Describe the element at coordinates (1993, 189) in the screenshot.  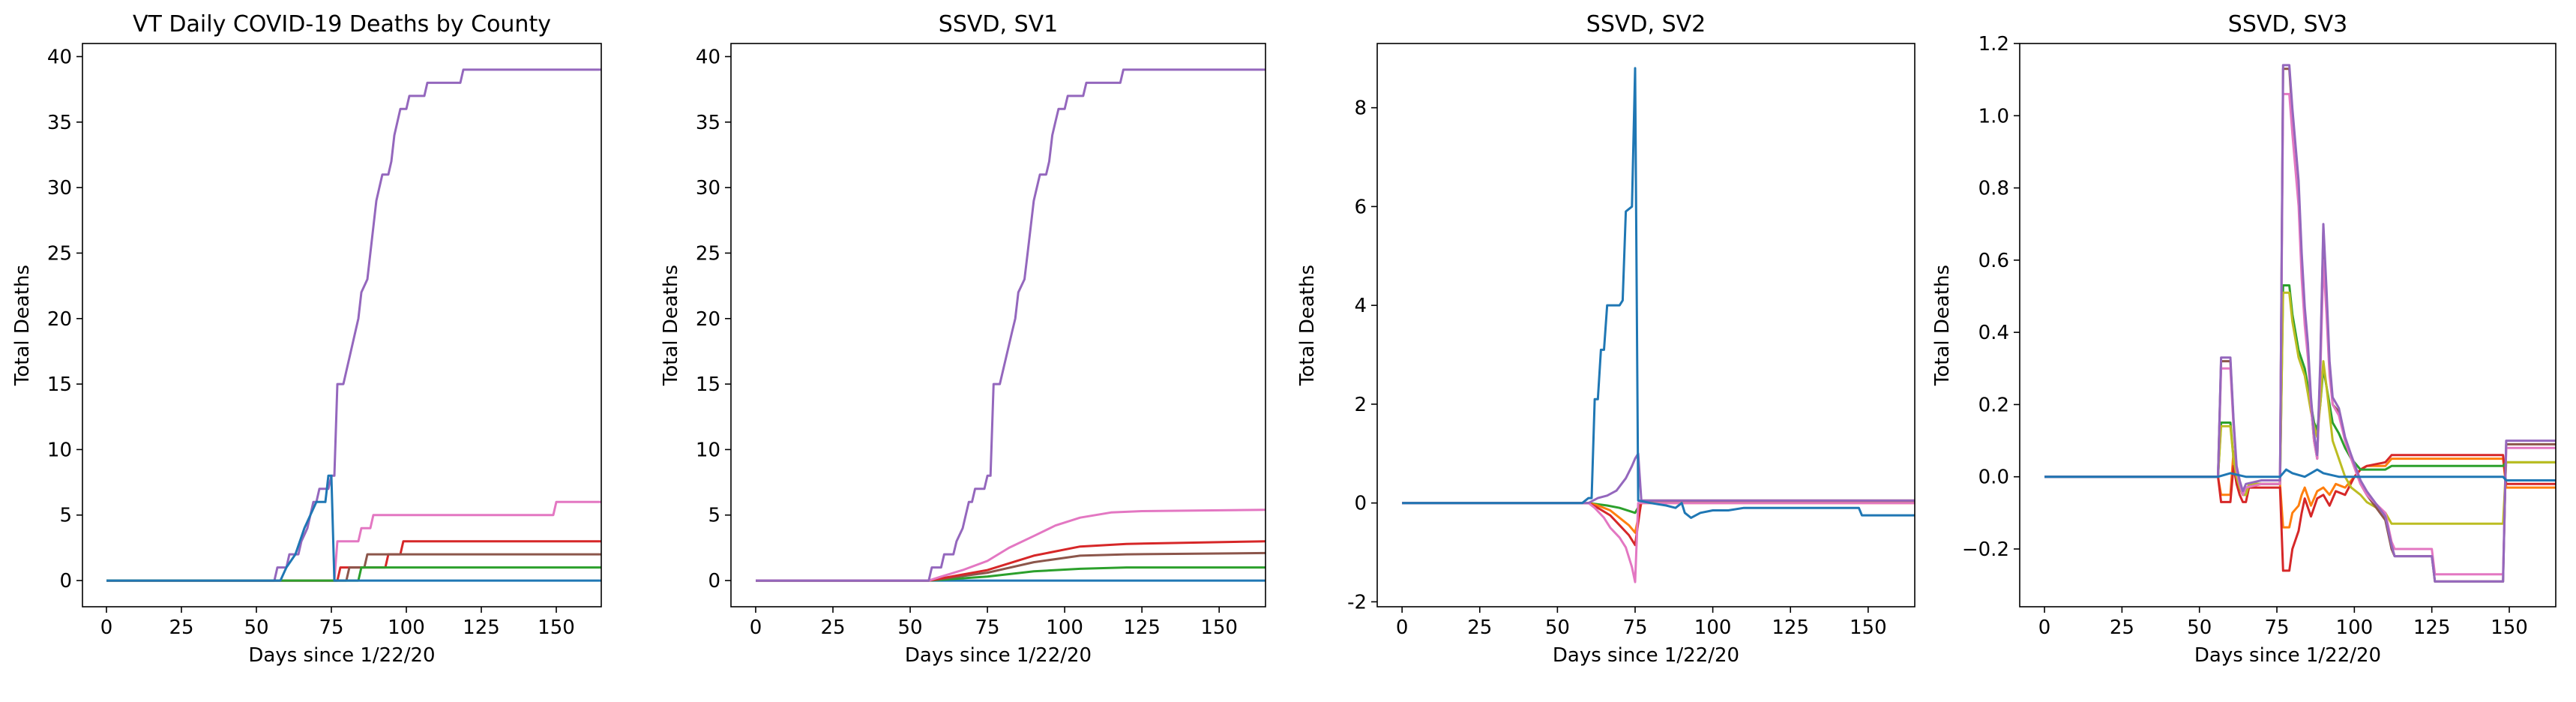
I see `y-tick-label: 0.8` at that location.